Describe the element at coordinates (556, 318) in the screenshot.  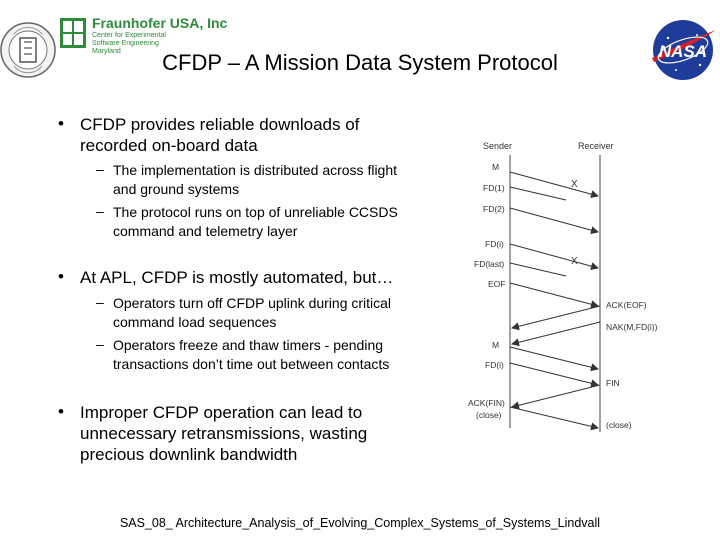
I see `msg-arrow-ack-eof` at that location.